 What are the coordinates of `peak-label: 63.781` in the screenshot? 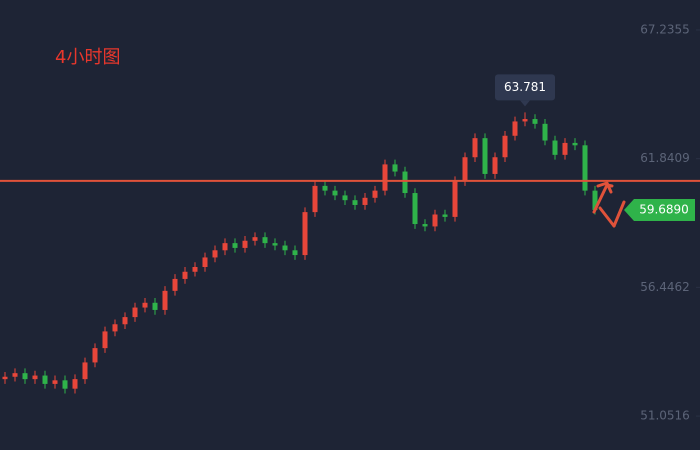 It's located at (525, 87).